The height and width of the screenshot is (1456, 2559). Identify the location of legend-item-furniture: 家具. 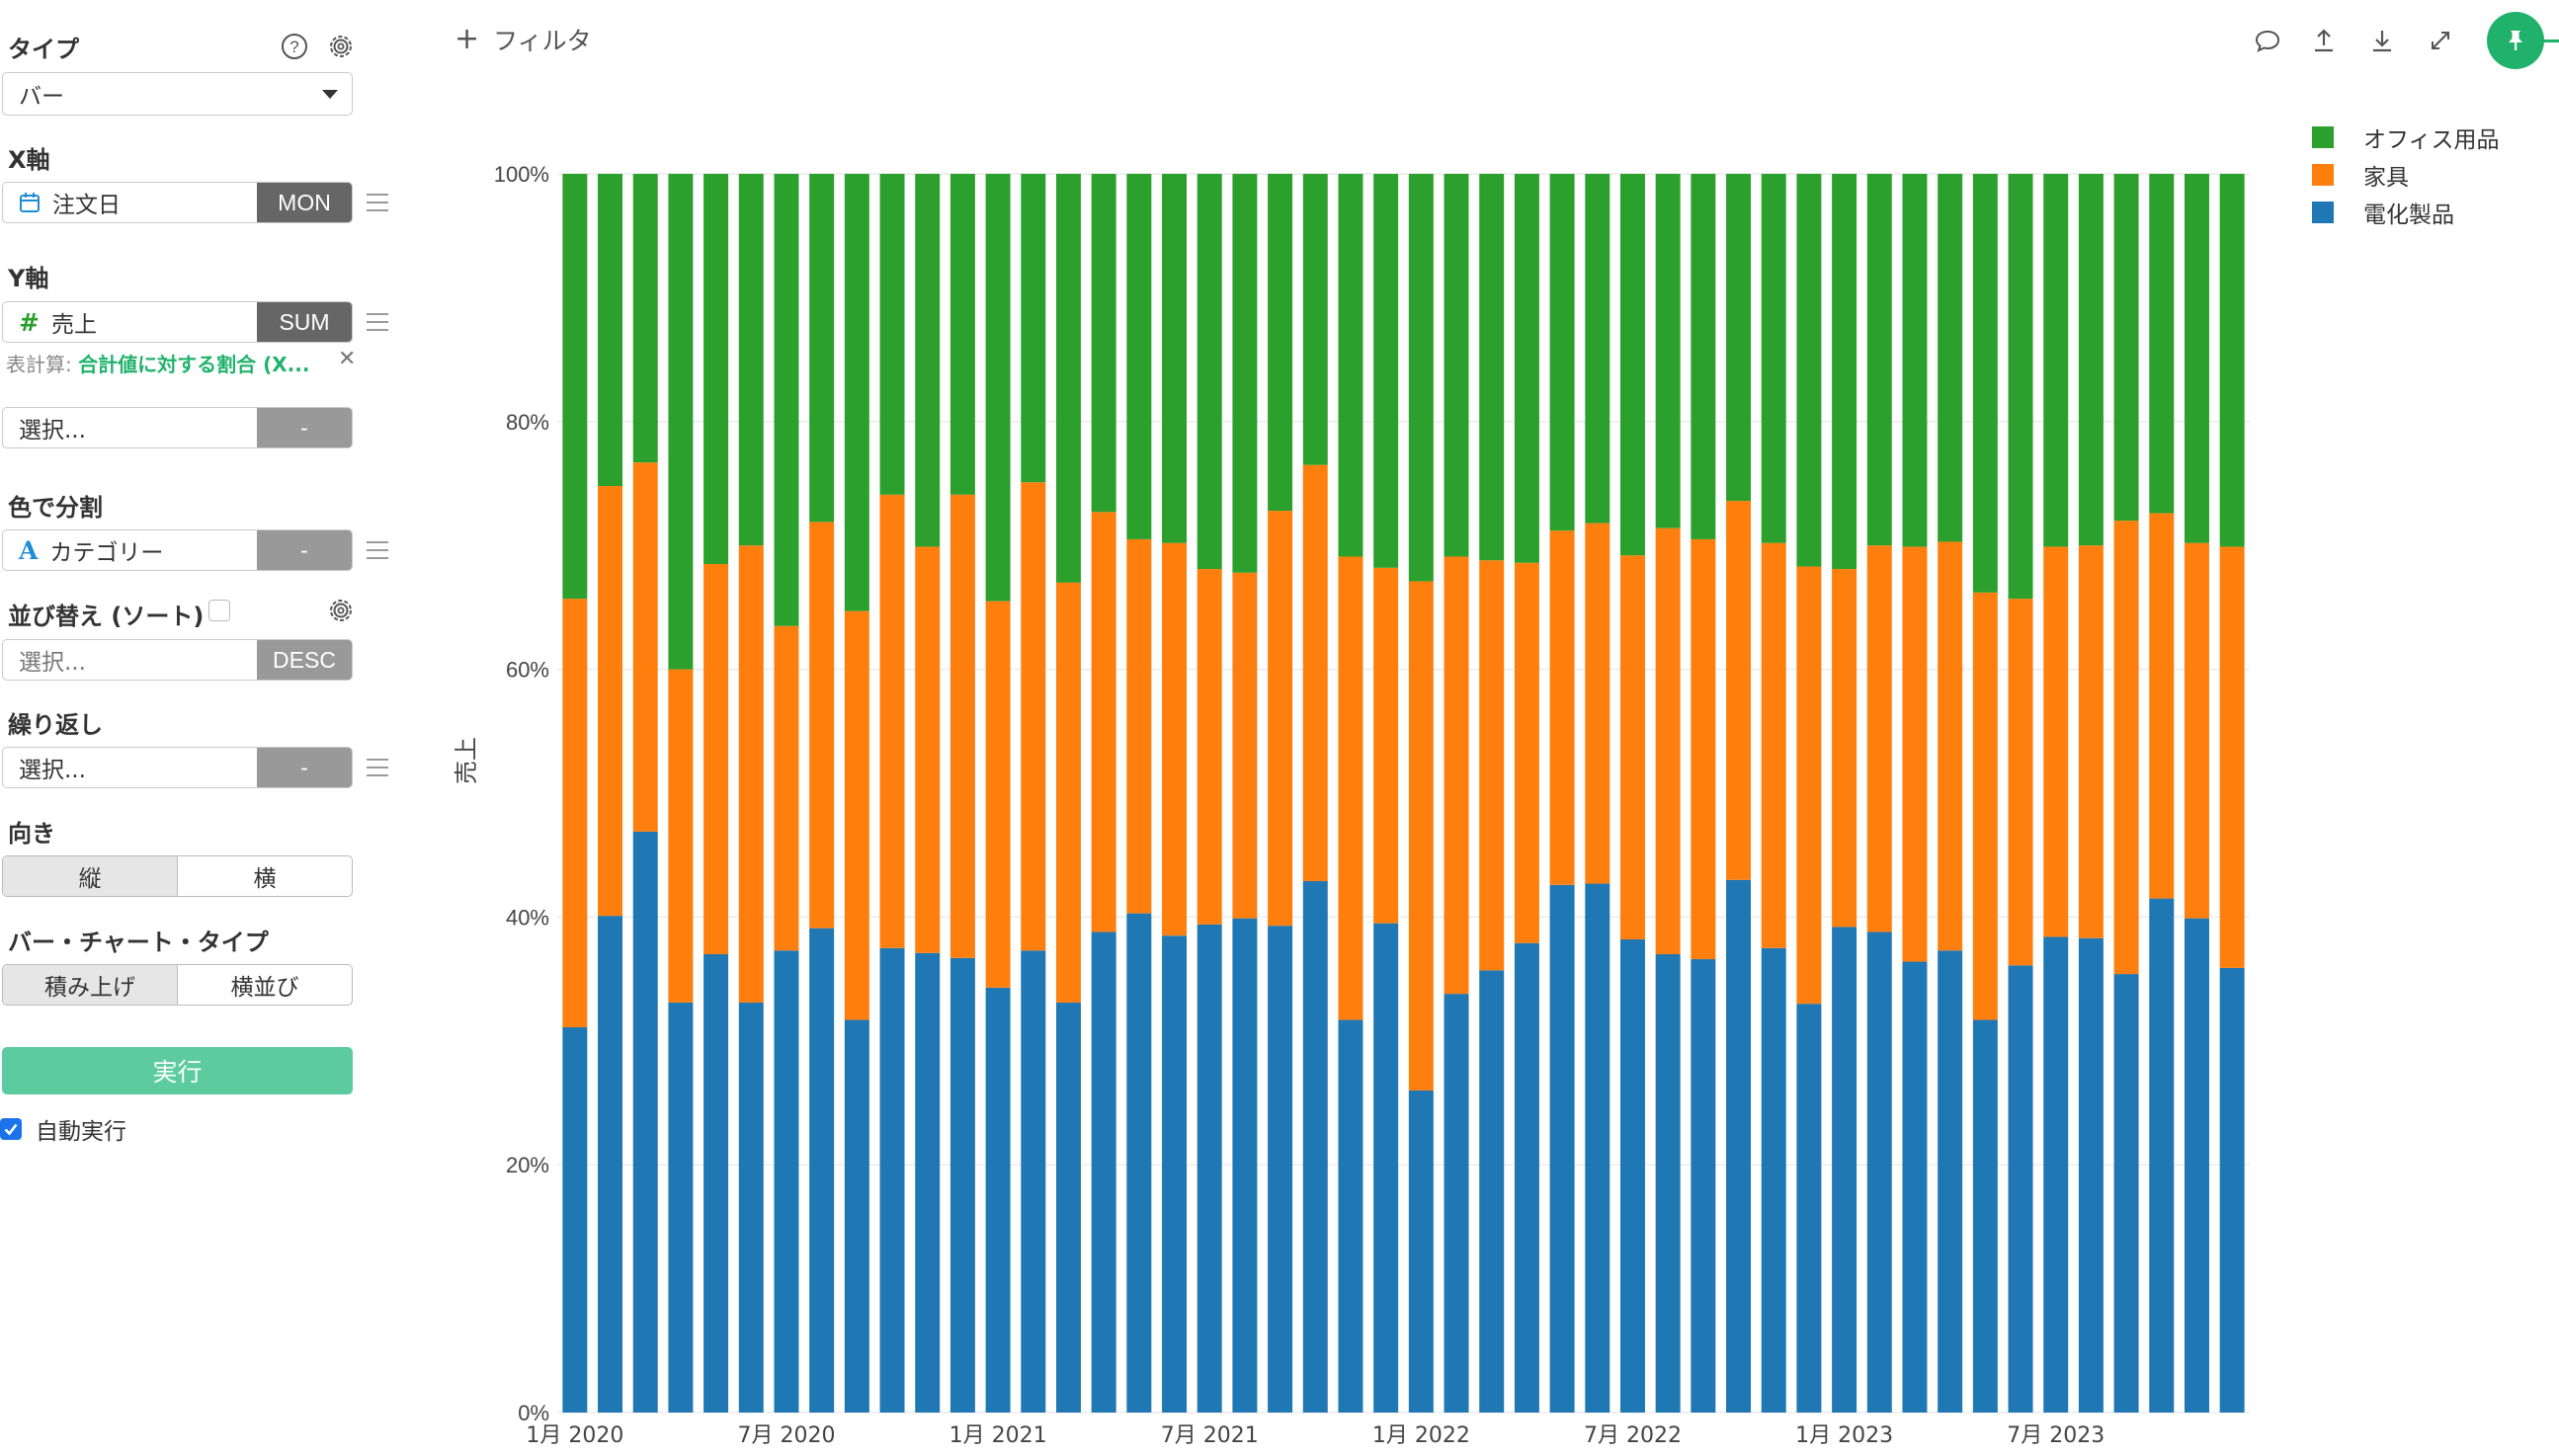
(2406, 175).